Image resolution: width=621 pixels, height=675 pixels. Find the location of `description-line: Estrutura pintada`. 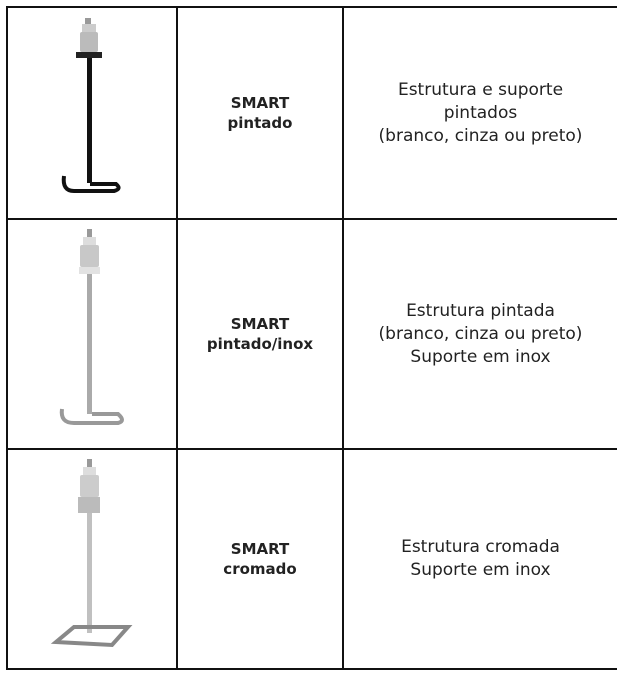

description-line: Estrutura pintada is located at coordinates (480, 310).